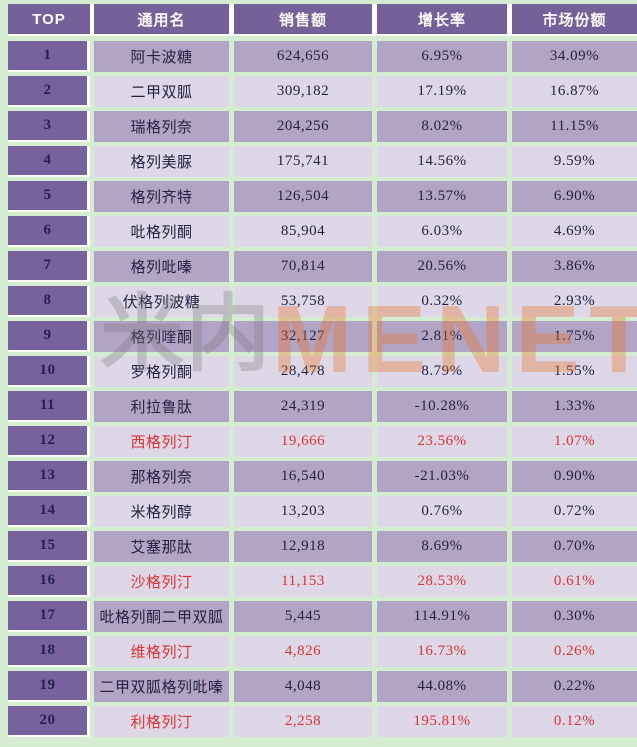  I want to click on rank-cell: 7, so click(49, 266).